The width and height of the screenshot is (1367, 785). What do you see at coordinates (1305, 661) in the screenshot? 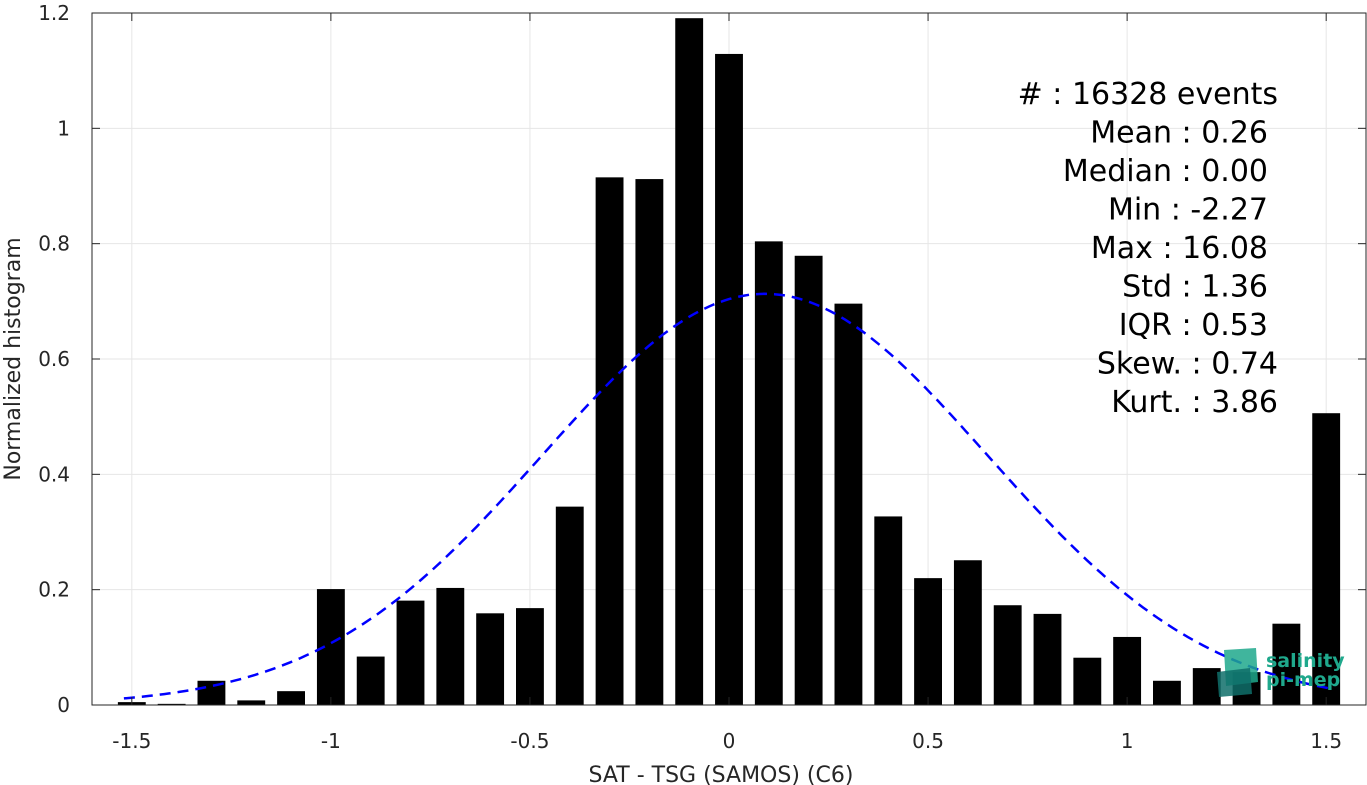
I see `logo-text-salinity: salinity` at bounding box center [1305, 661].